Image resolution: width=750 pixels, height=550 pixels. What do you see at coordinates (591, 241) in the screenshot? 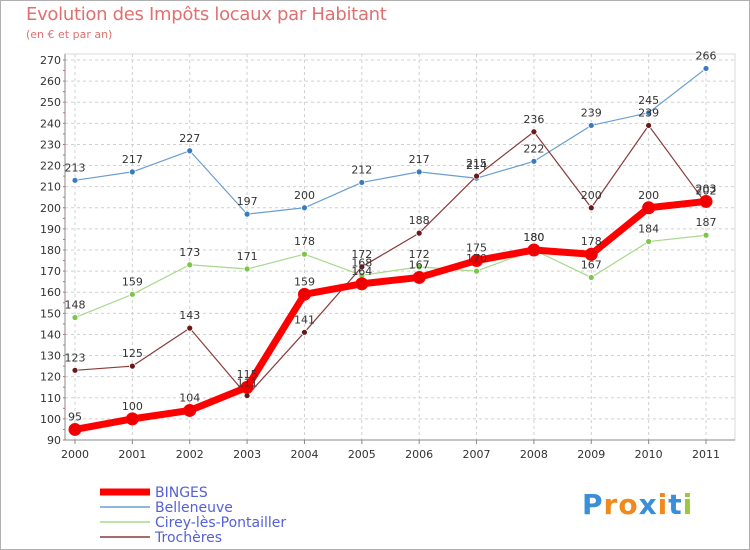
I see `data-label-binges: 178` at bounding box center [591, 241].